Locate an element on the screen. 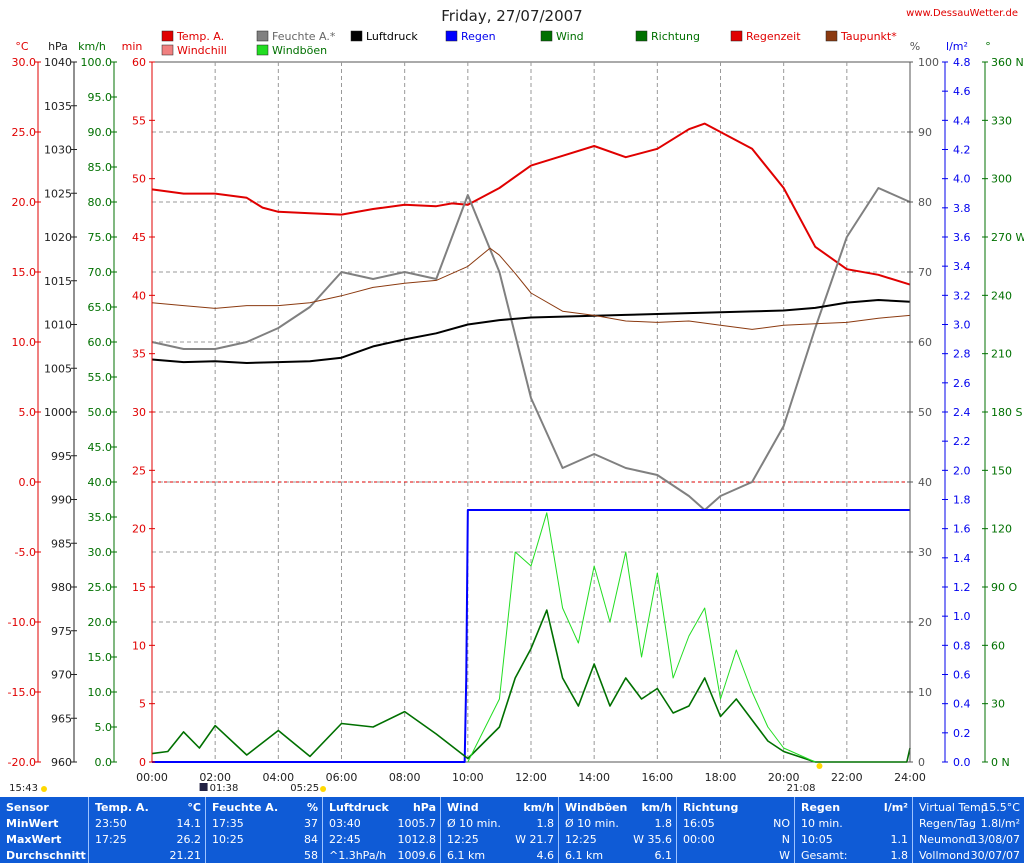 This screenshot has width=1024, height=863. time-label: 00:00 is located at coordinates (152, 777).